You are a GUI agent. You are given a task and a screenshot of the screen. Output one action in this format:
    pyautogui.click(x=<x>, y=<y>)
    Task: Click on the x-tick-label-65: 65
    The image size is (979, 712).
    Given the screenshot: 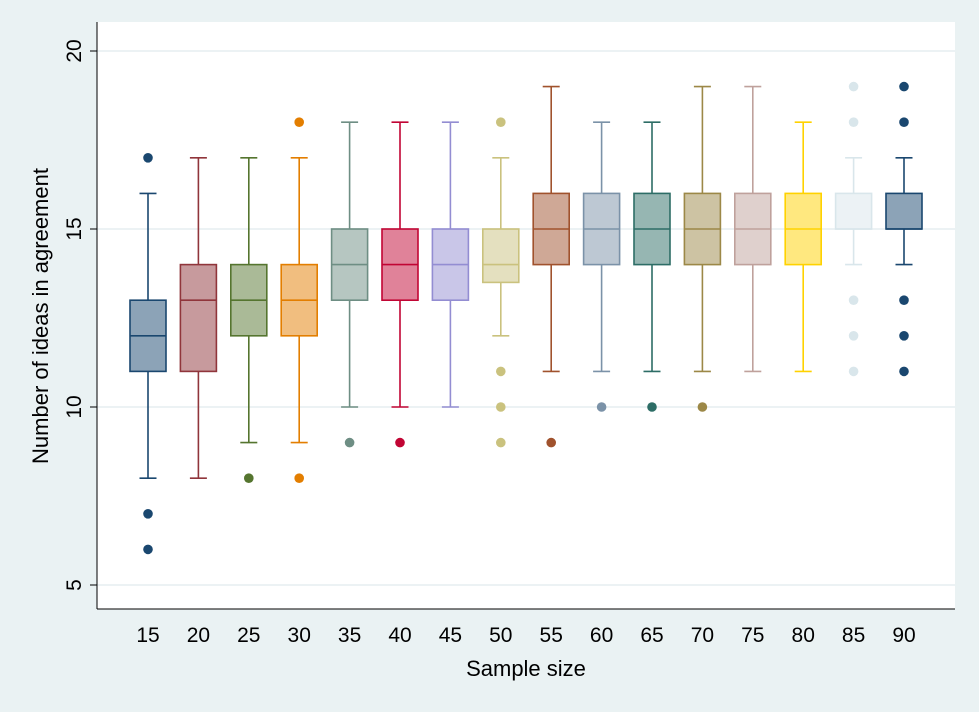 What is the action you would take?
    pyautogui.click(x=651, y=635)
    